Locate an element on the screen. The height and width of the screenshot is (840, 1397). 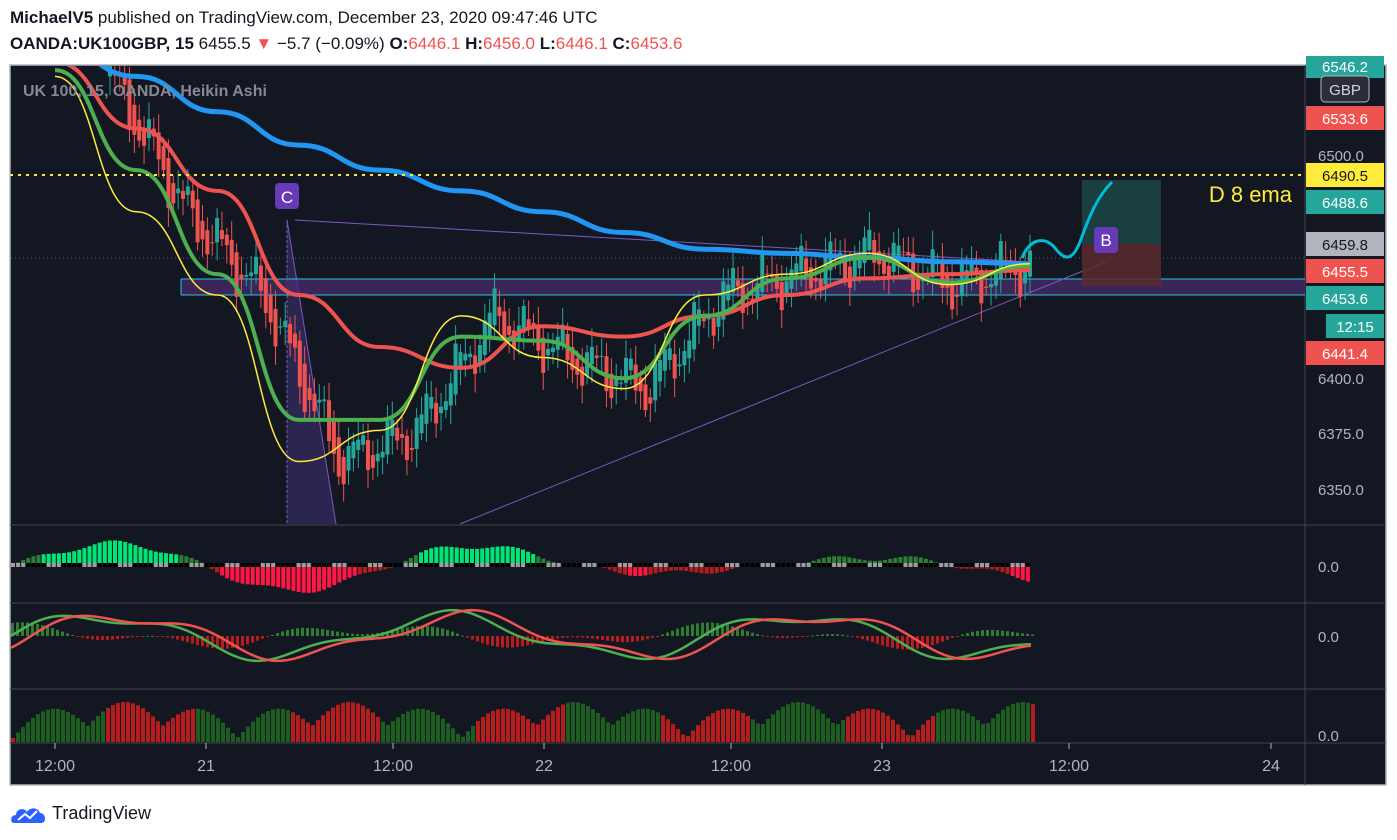
wave-b-marker is located at coordinates (1106, 240).